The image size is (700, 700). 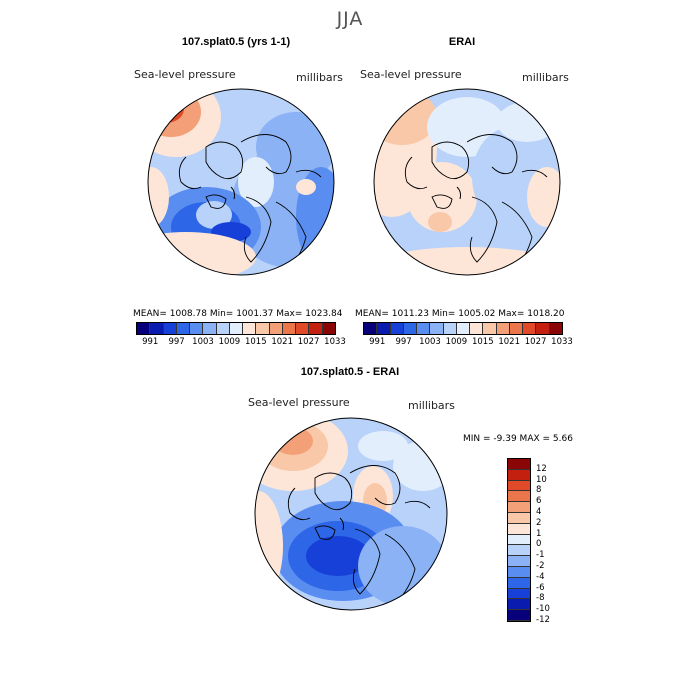 I want to click on colorbar-tick-label: -1, so click(x=540, y=555).